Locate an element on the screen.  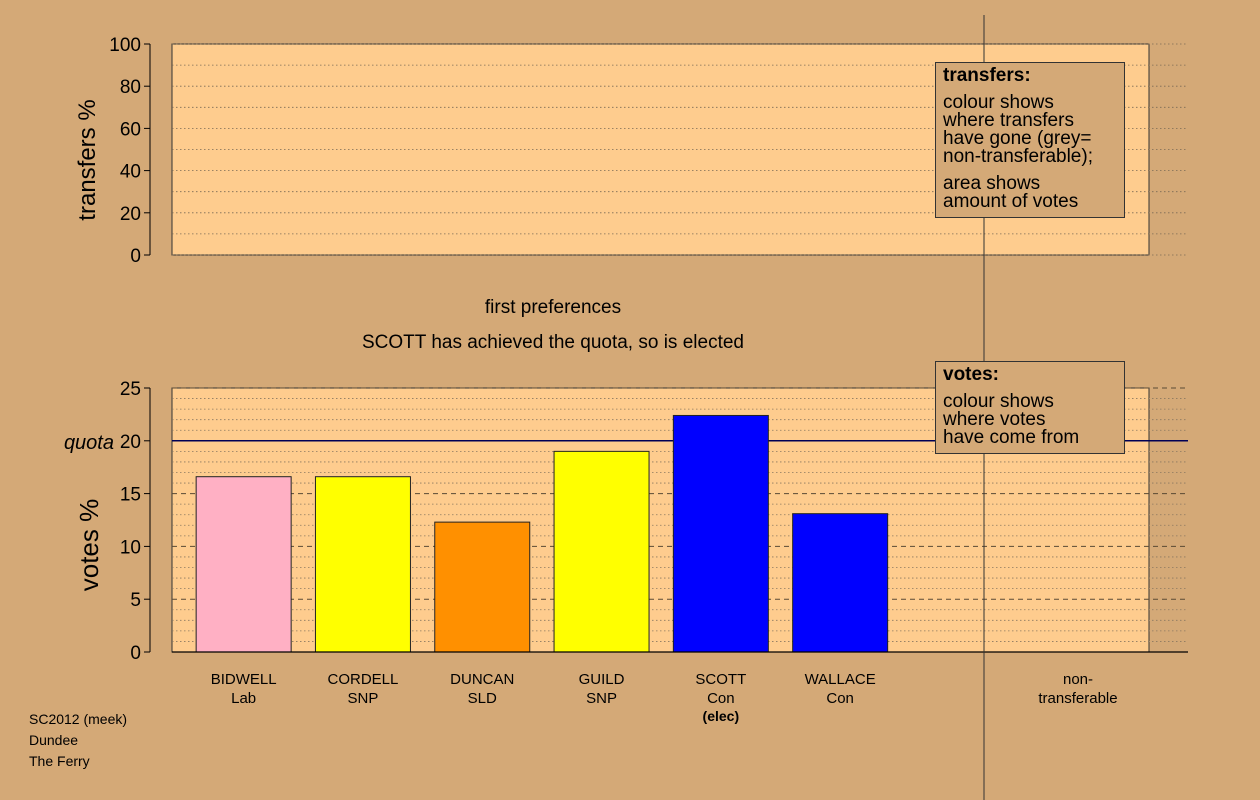
bar-guild is located at coordinates (601, 551).